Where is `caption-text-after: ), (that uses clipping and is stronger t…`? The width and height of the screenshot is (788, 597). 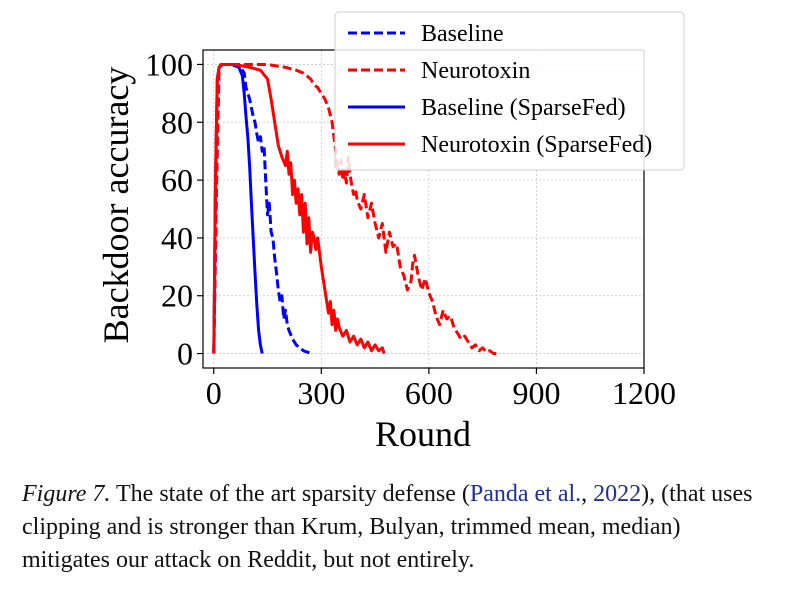 caption-text-after: ), (that uses clipping and is stronger t… is located at coordinates (387, 527).